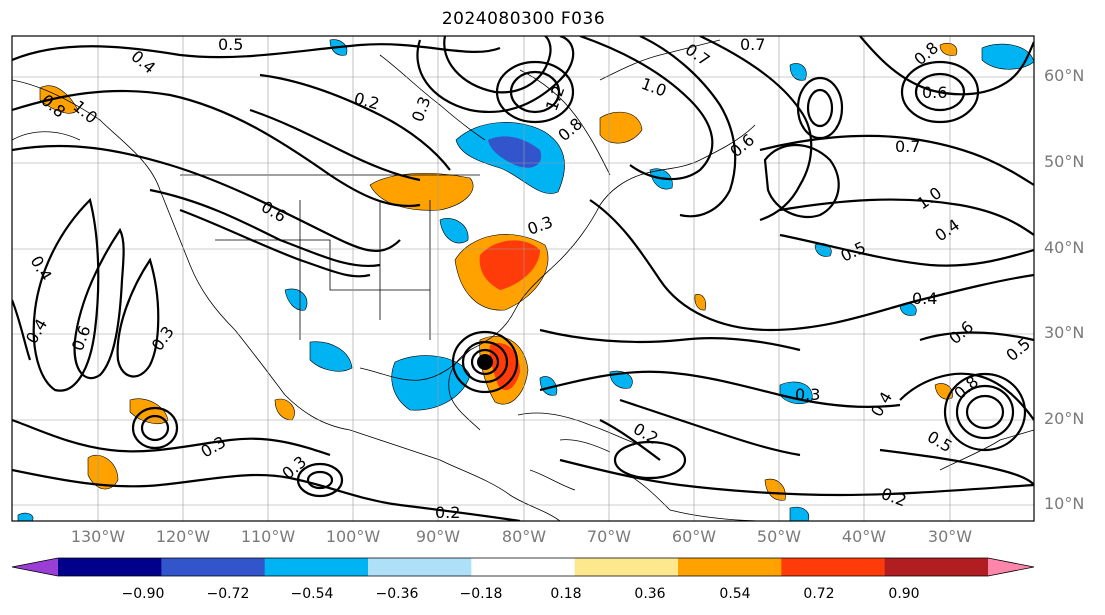 Image resolution: width=1105 pixels, height=615 pixels. What do you see at coordinates (1064, 247) in the screenshot?
I see `lat-label: 40°N` at bounding box center [1064, 247].